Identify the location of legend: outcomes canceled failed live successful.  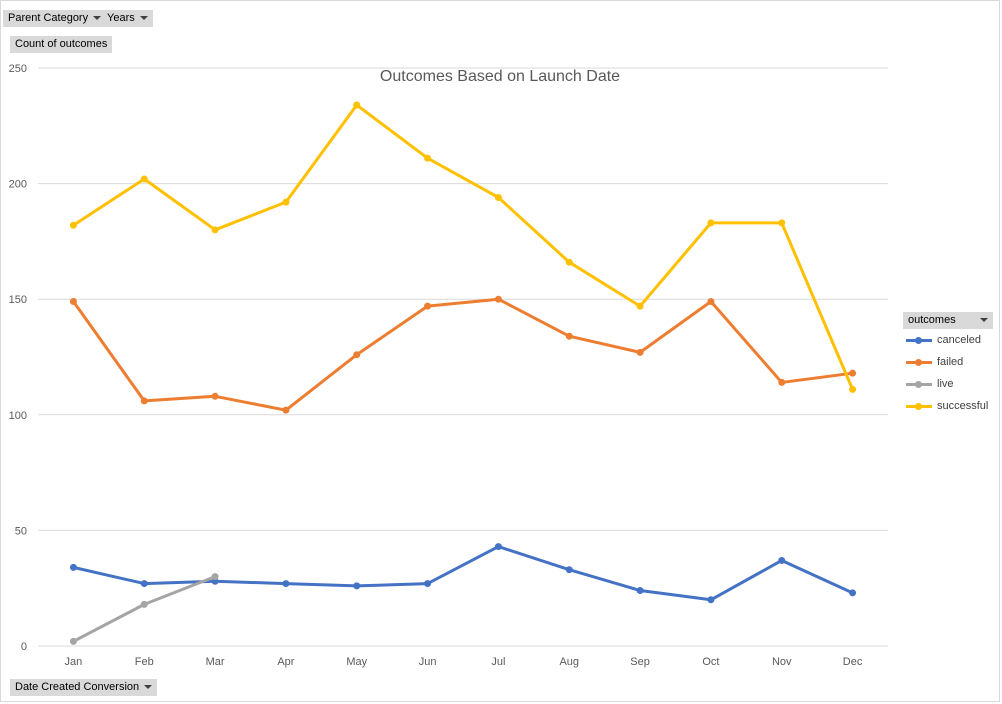
(948, 364).